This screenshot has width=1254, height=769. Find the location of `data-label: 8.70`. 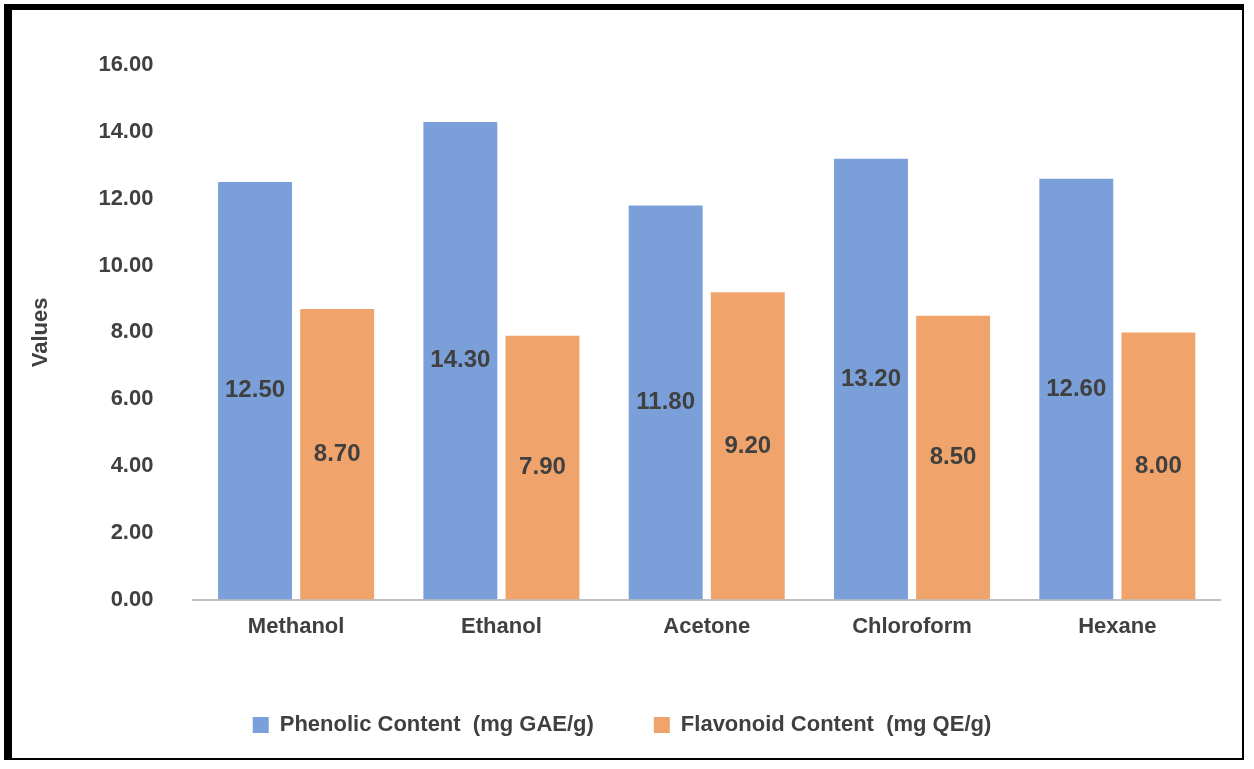

data-label: 8.70 is located at coordinates (337, 452).